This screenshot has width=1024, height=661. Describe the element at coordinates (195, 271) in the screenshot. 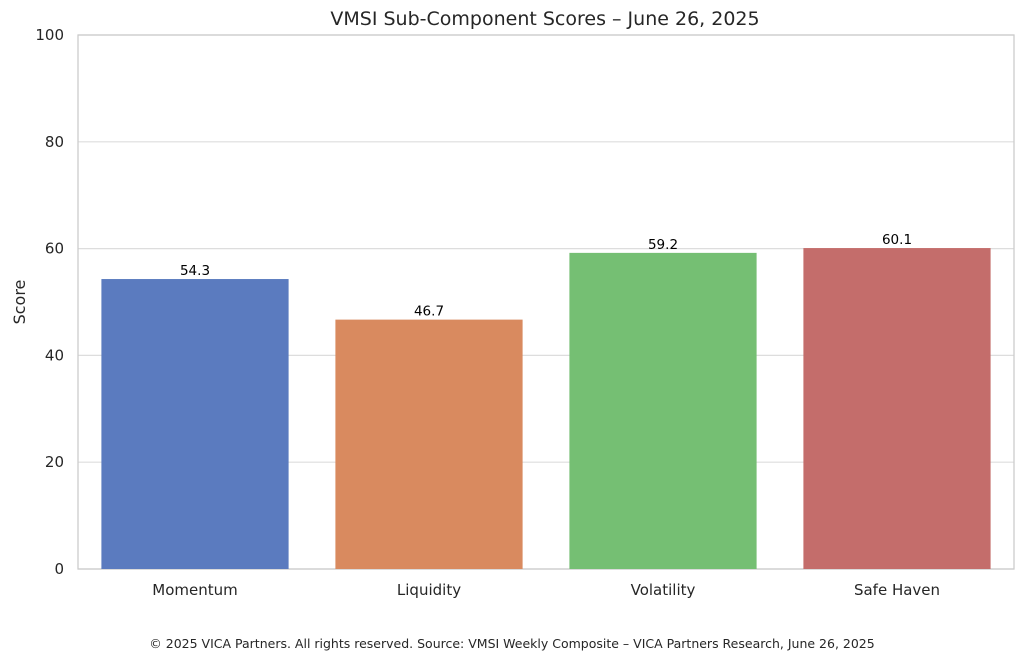

I see `bar-value-label: 54.3` at that location.